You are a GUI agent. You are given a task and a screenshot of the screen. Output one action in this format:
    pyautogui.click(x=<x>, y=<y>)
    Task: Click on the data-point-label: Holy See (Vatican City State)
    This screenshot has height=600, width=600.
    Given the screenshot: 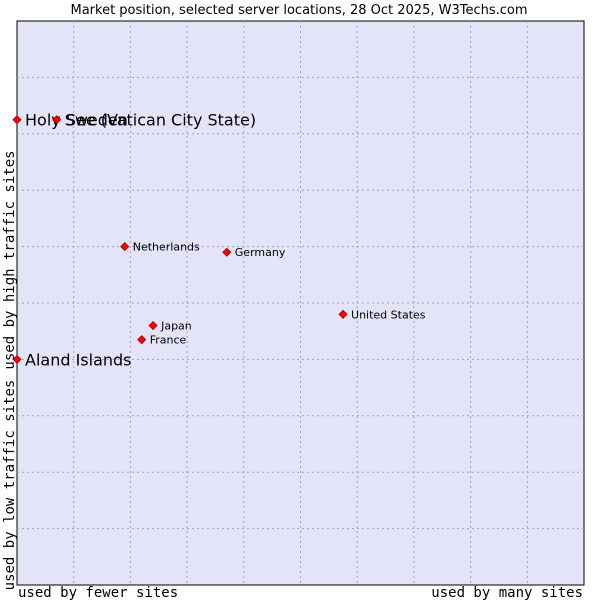 What is the action you would take?
    pyautogui.click(x=140, y=120)
    